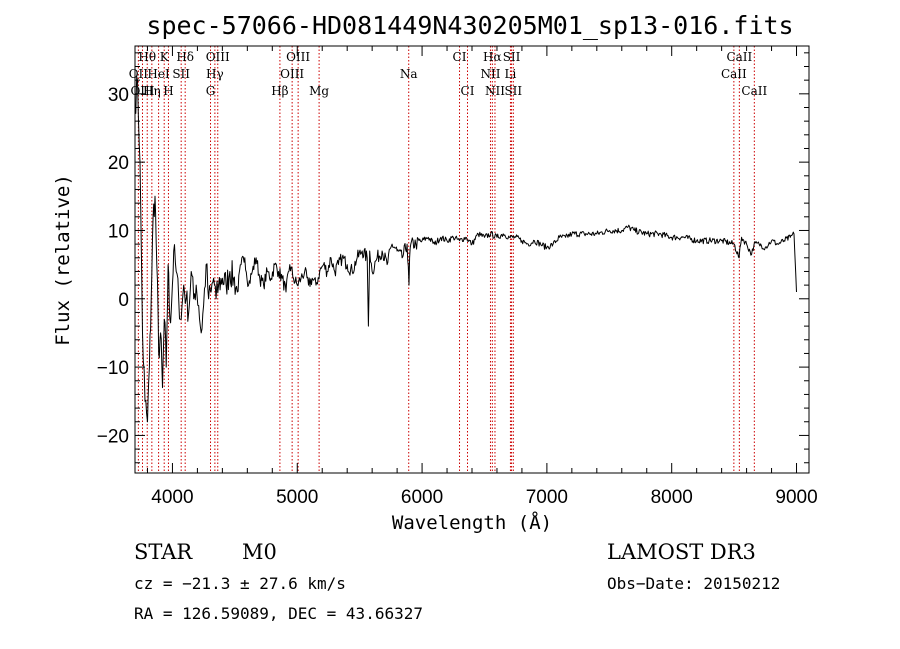 Image resolution: width=900 pixels, height=649 pixels. I want to click on x-tick-label: 8000, so click(672, 497).